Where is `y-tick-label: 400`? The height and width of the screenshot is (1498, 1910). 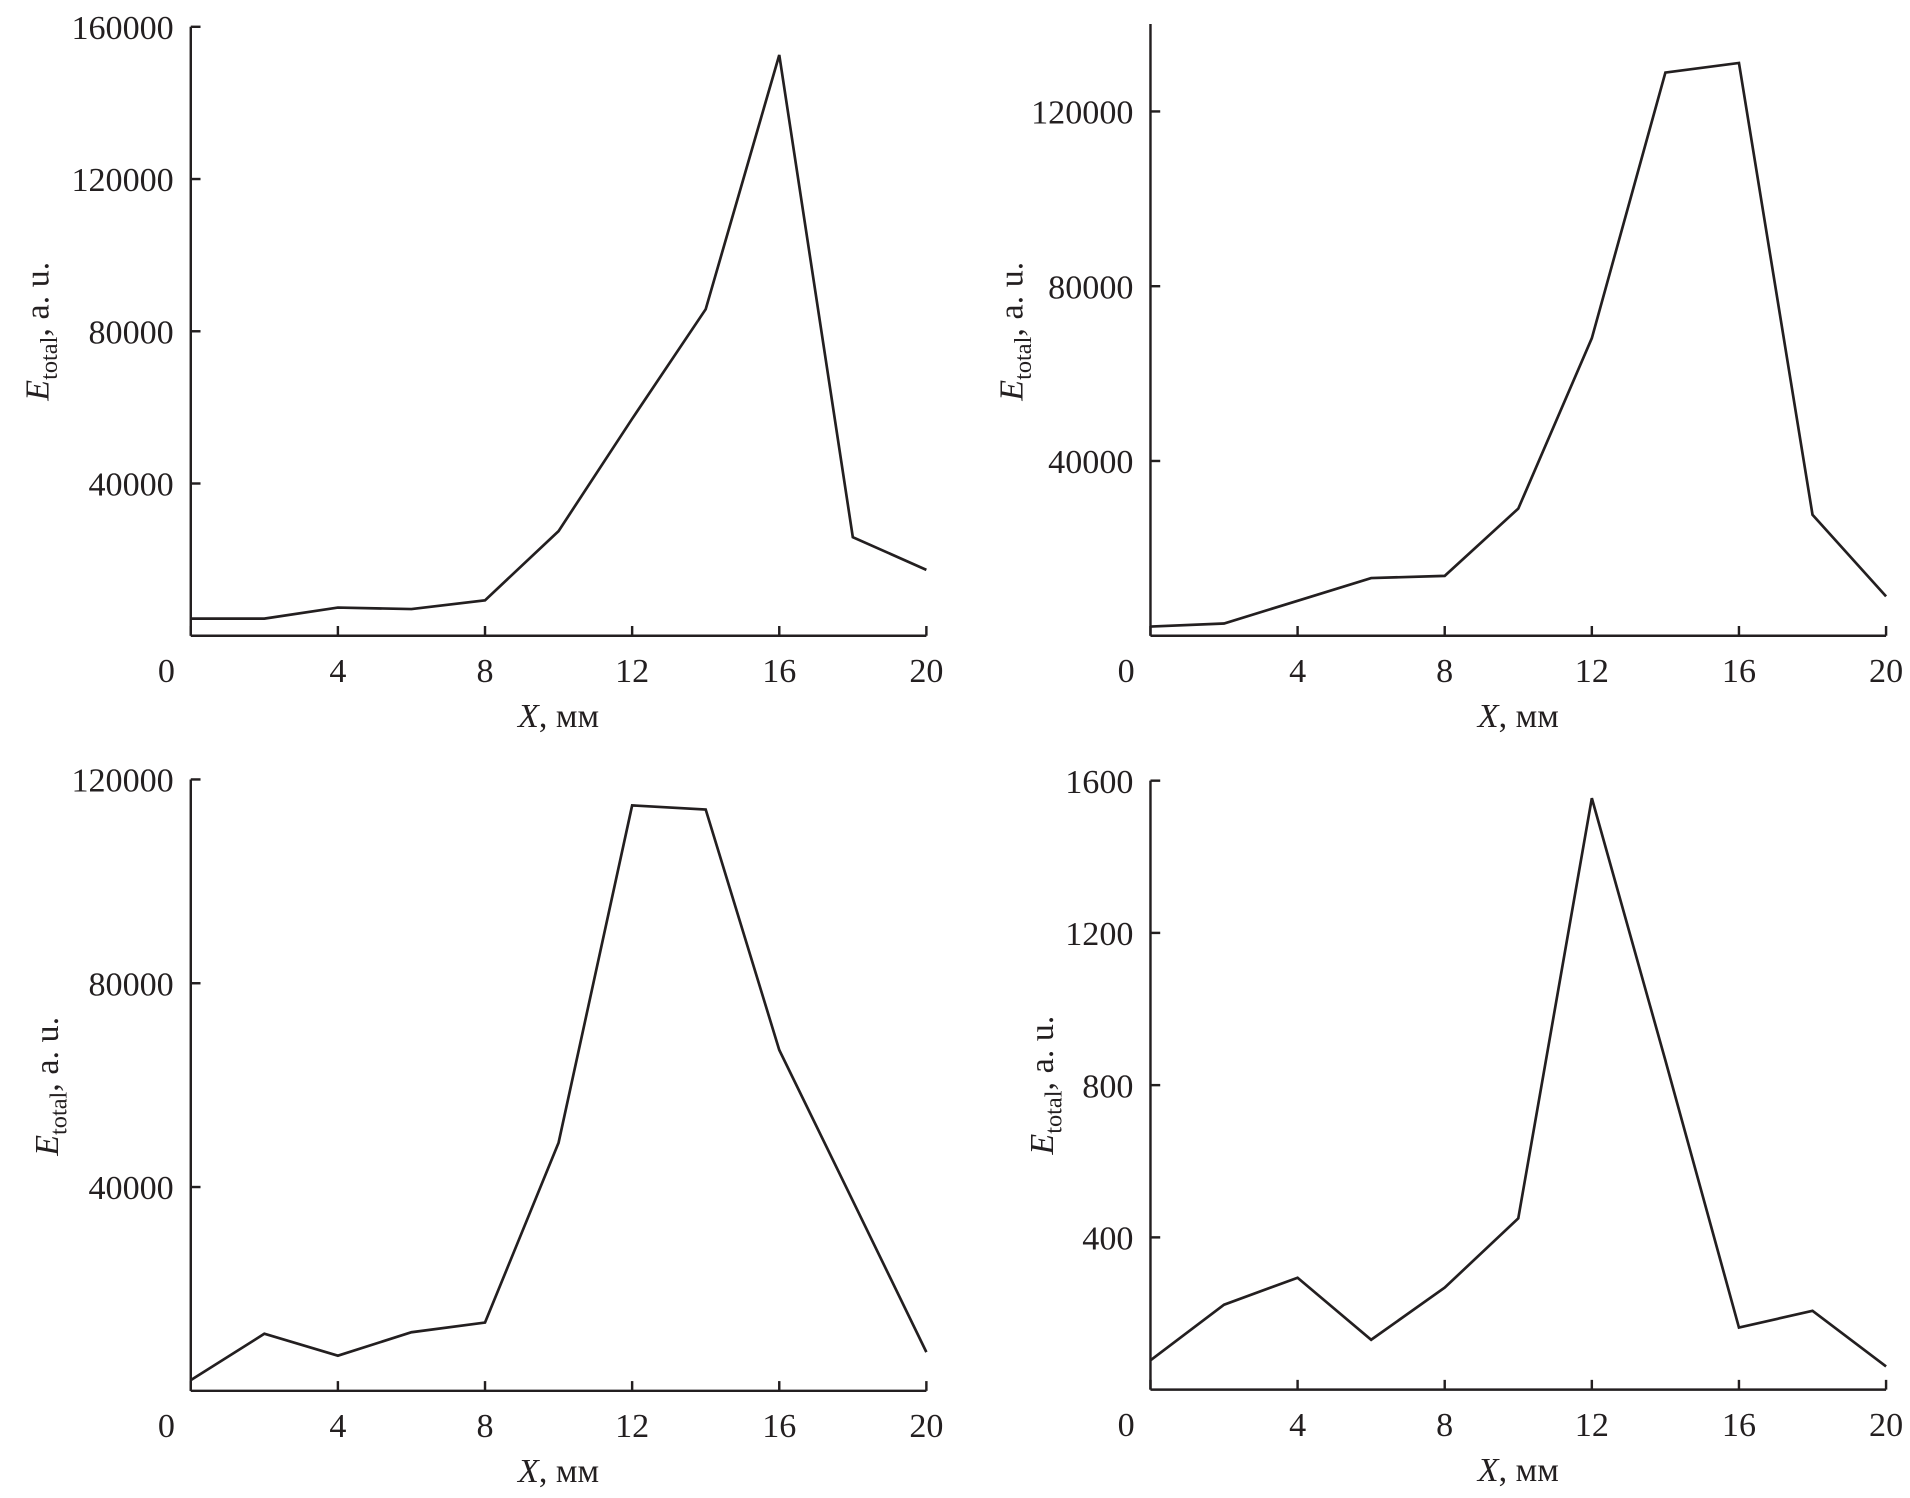
y-tick-label: 400 is located at coordinates (1107, 1239).